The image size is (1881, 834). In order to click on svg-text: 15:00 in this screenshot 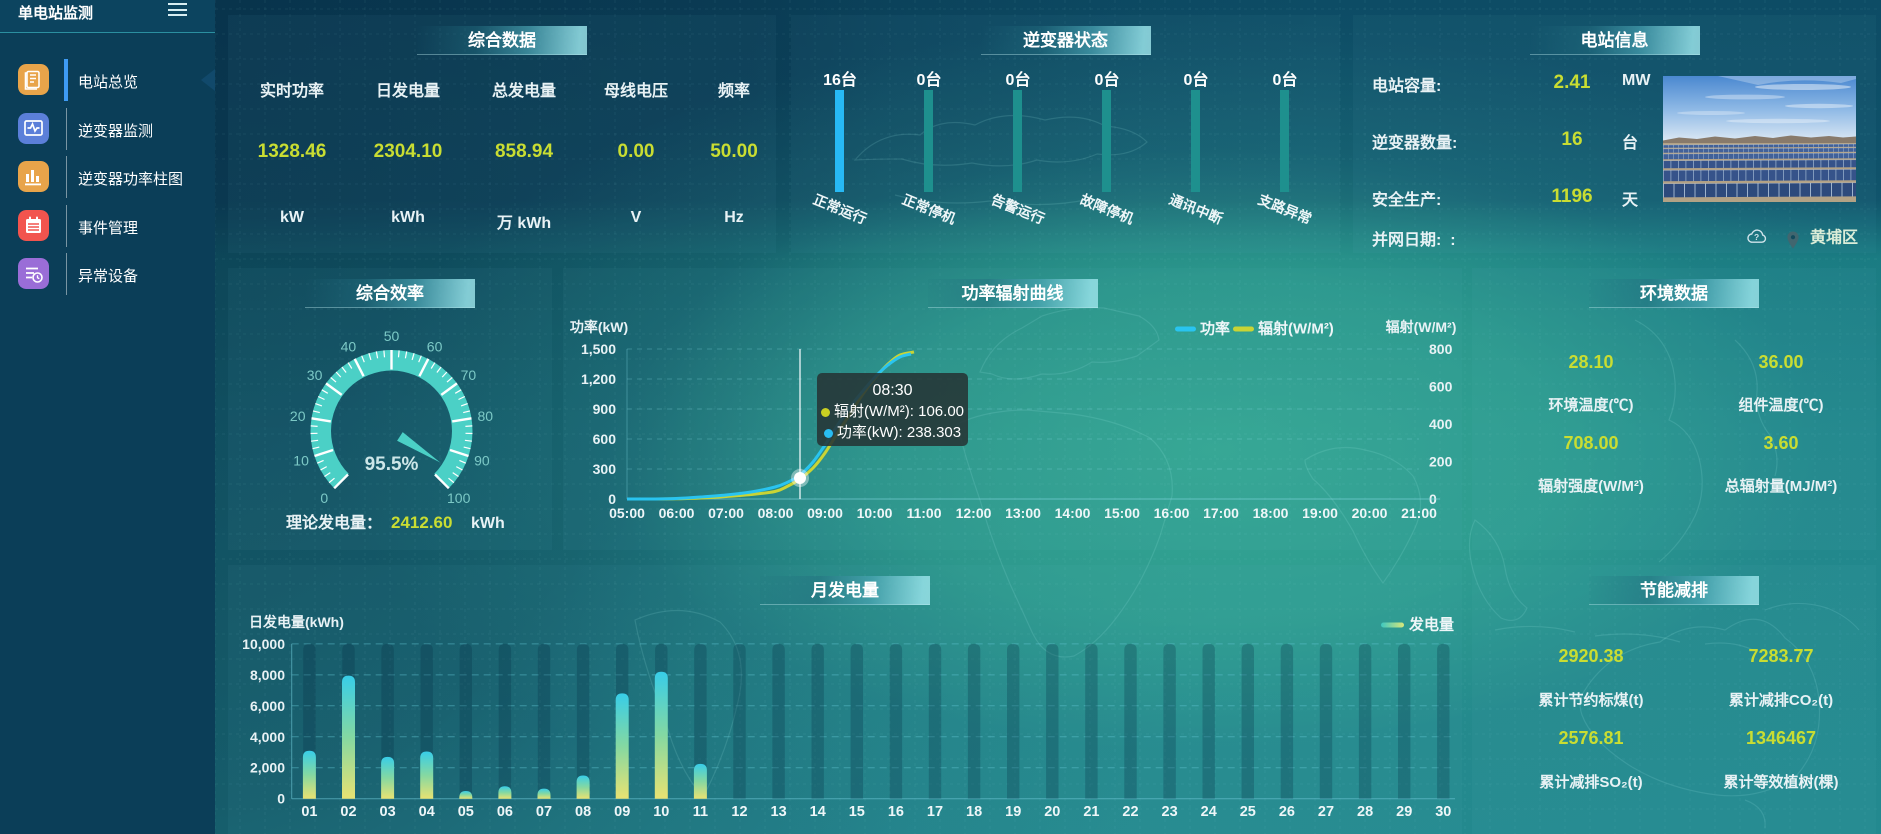, I will do `click(1122, 513)`.